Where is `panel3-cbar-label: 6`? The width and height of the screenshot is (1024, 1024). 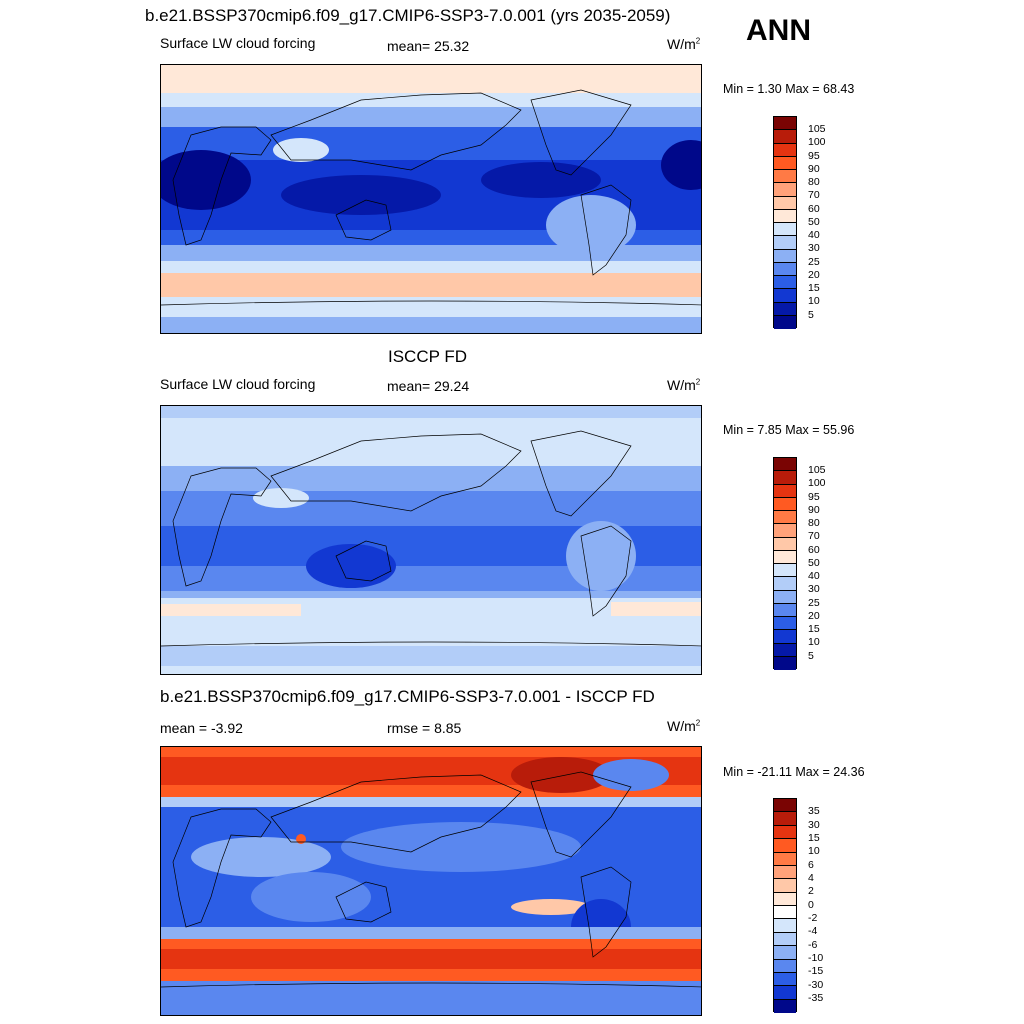 panel3-cbar-label: 6 is located at coordinates (811, 865).